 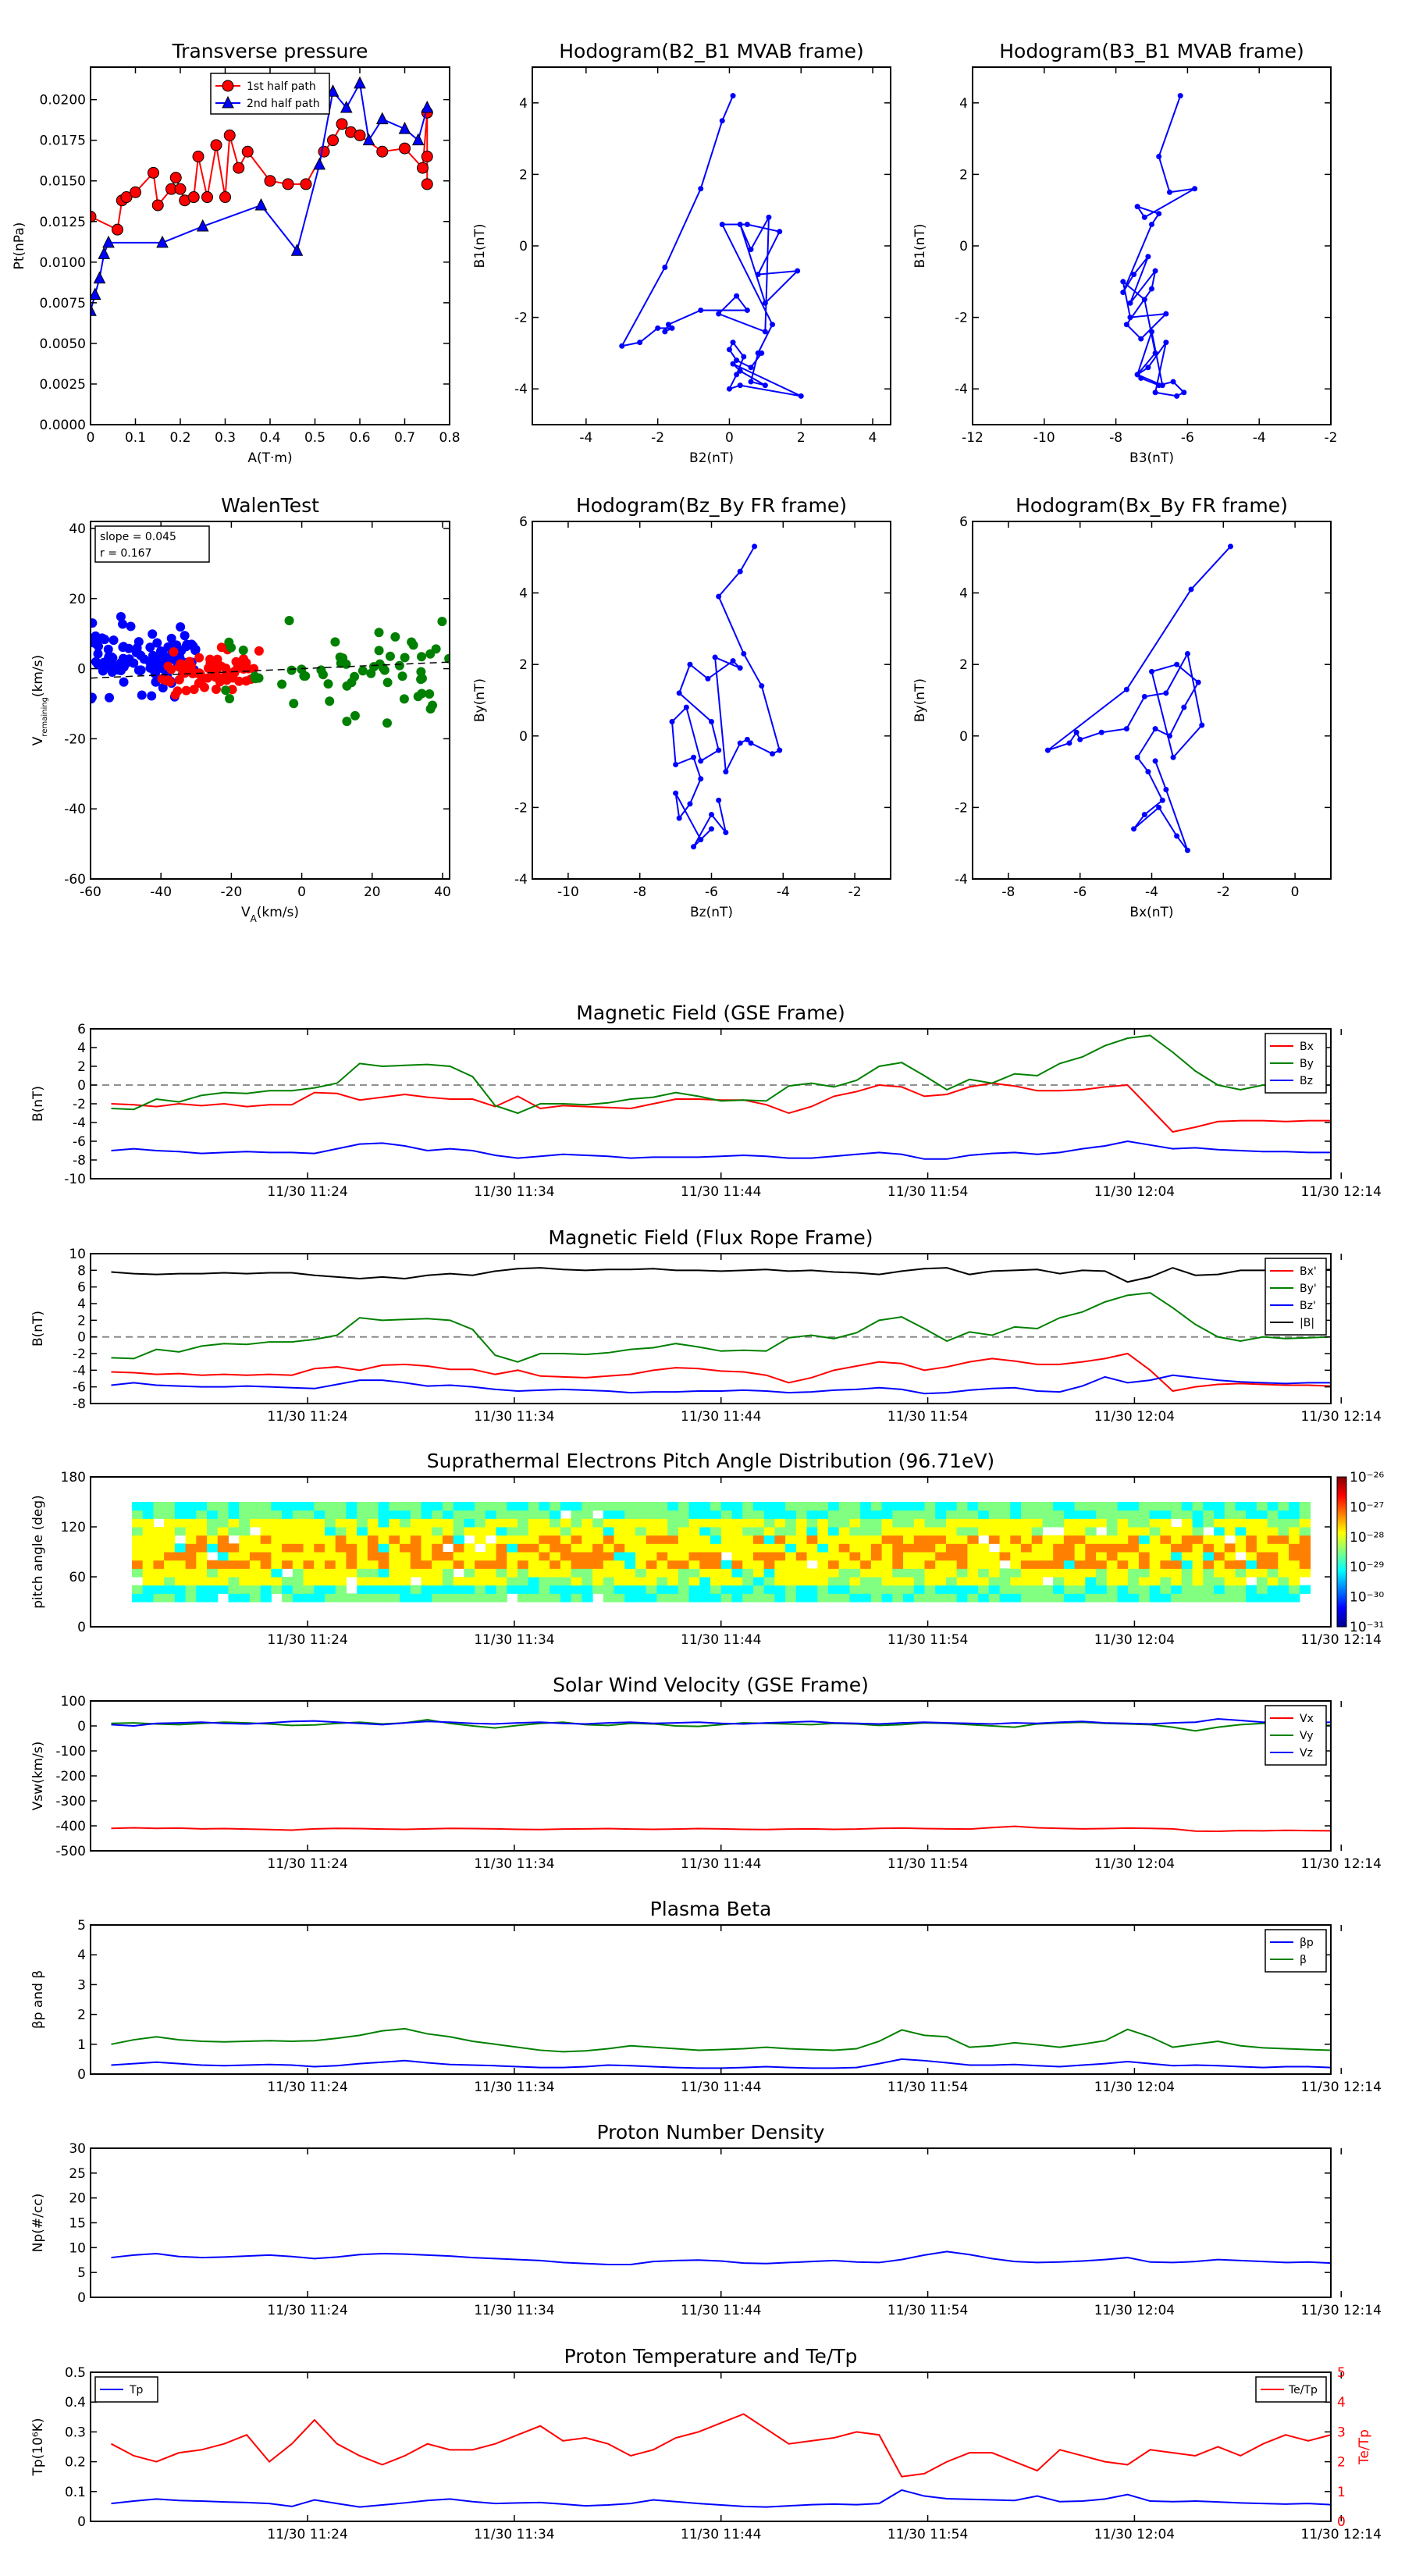 What do you see at coordinates (721, 1192) in the screenshot?
I see `bgse-xtick-label: 11/30 11:44` at bounding box center [721, 1192].